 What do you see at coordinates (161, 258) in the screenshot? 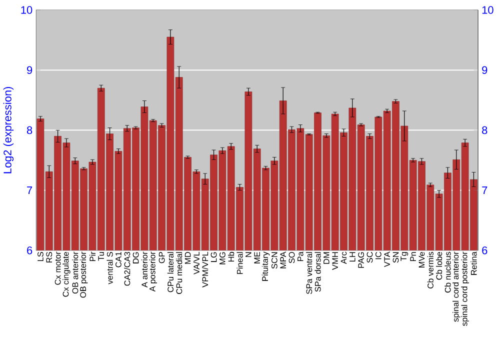
I see `x-tick-label: GP` at bounding box center [161, 258].